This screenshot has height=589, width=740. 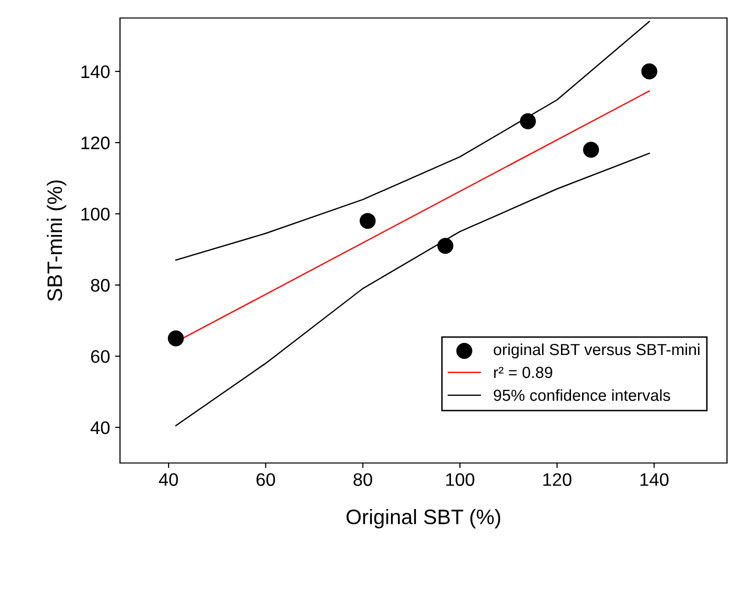 What do you see at coordinates (266, 479) in the screenshot?
I see `x-tick-label: 60` at bounding box center [266, 479].